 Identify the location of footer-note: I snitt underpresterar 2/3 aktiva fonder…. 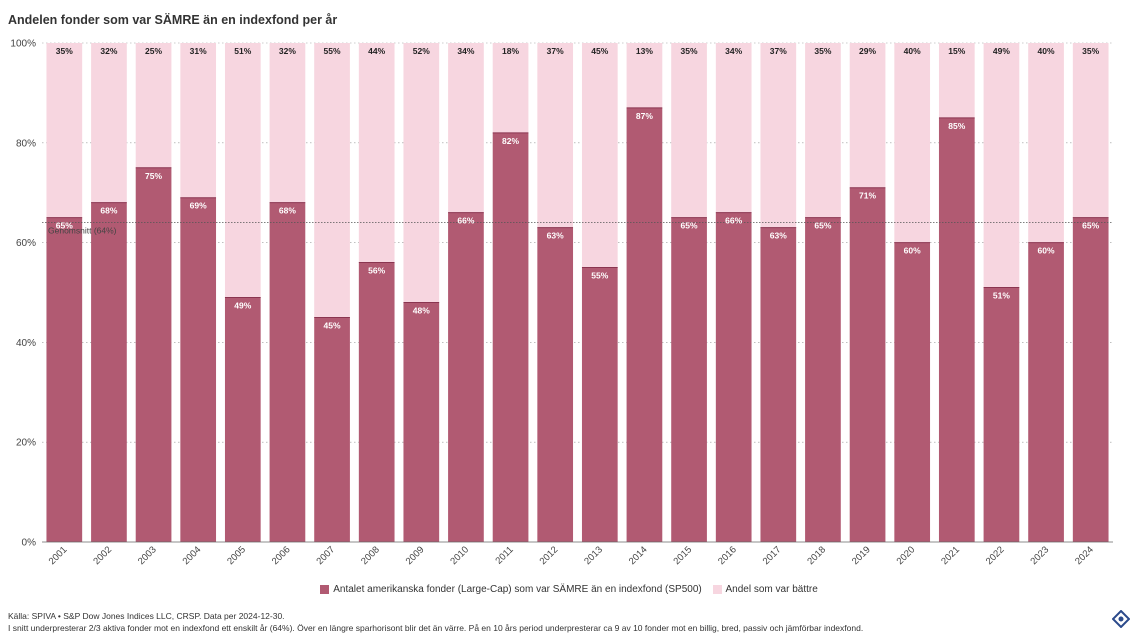
(436, 628).